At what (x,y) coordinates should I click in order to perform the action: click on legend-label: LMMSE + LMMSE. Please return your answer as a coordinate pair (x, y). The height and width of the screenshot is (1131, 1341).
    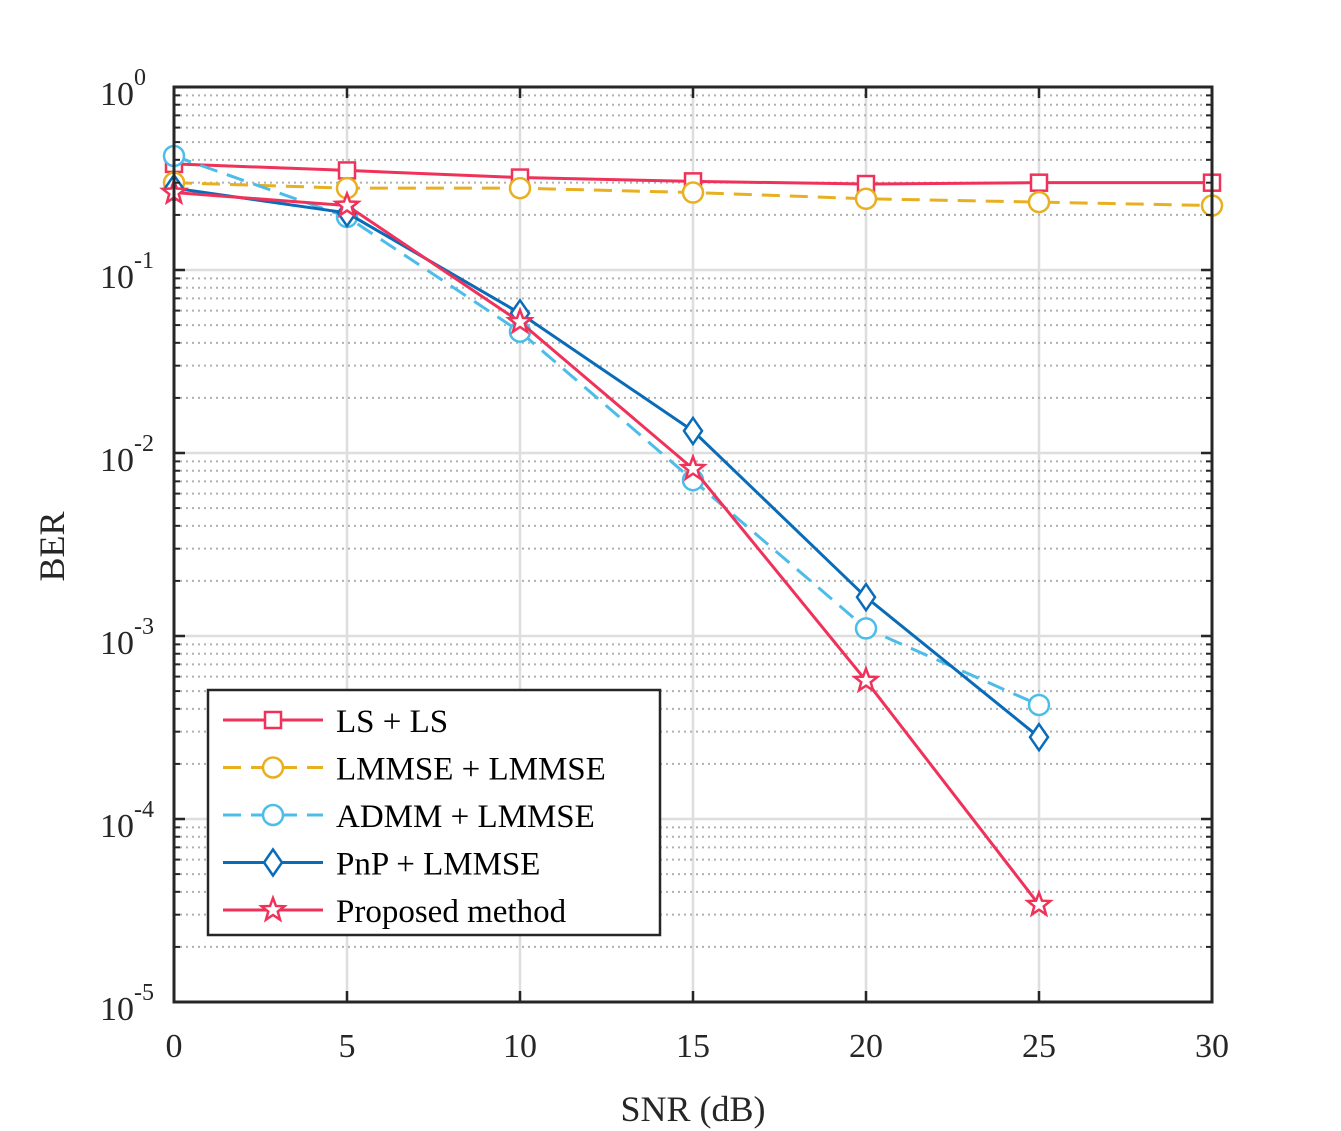
    Looking at the image, I should click on (471, 770).